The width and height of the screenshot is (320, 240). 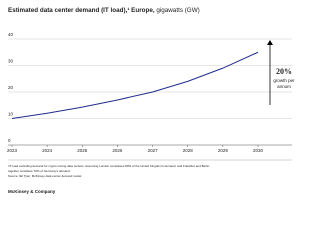 I want to click on annotation-text: annum, so click(x=284, y=86).